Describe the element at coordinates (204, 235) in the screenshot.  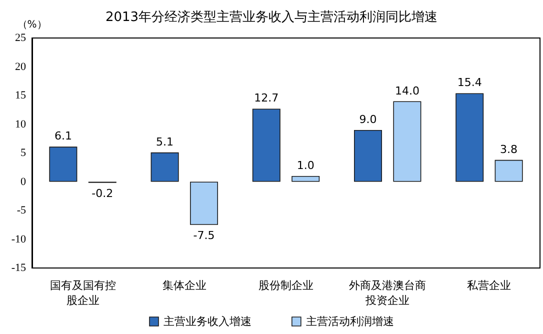
I see `data-label: -7.5` at that location.